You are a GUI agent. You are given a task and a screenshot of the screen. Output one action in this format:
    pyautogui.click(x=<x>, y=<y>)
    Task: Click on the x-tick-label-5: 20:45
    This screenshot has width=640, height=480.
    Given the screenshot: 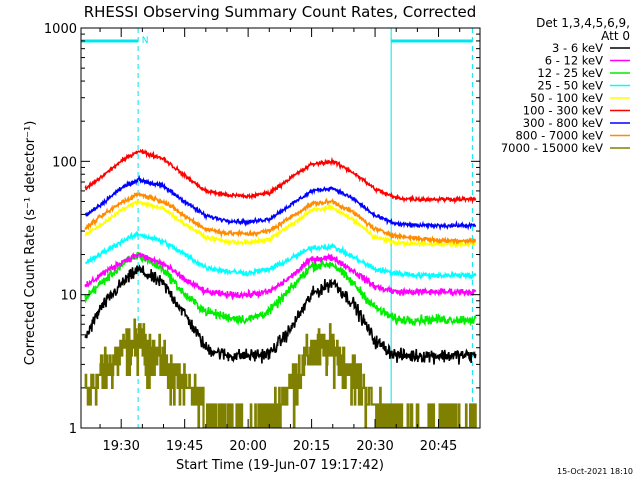 What is the action you would take?
    pyautogui.click(x=438, y=446)
    